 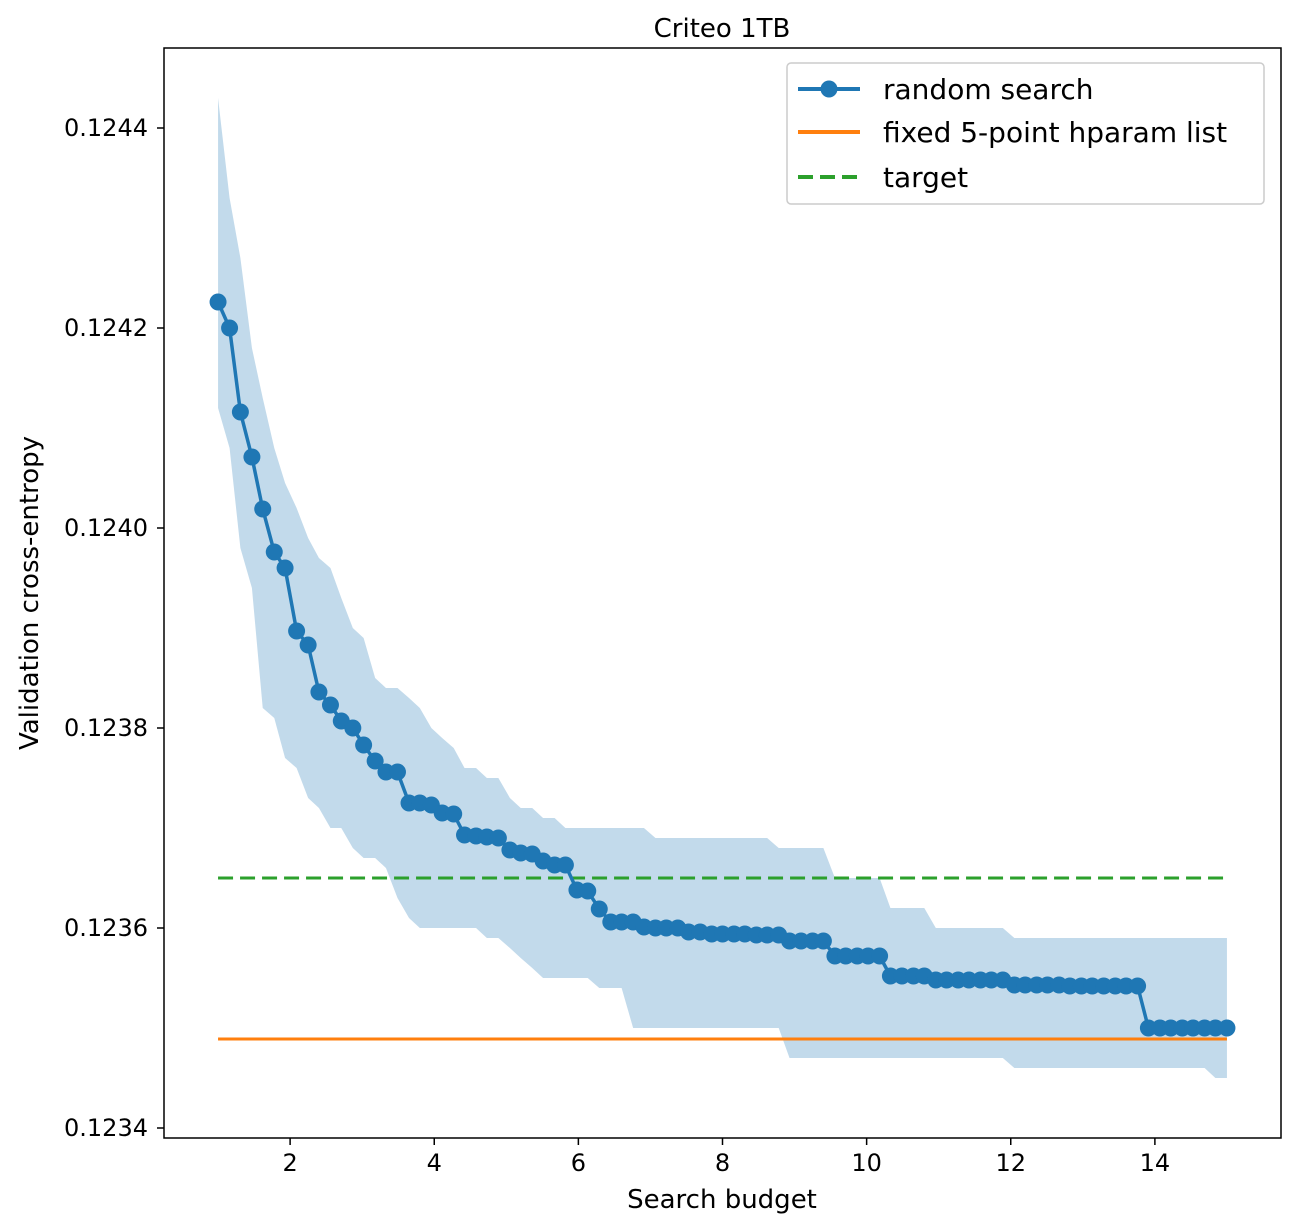 What do you see at coordinates (114, 628) in the screenshot?
I see `y-axis-ticks: 0.1234 0.1236 0.1238 0.1240 0.1242 0.1244` at bounding box center [114, 628].